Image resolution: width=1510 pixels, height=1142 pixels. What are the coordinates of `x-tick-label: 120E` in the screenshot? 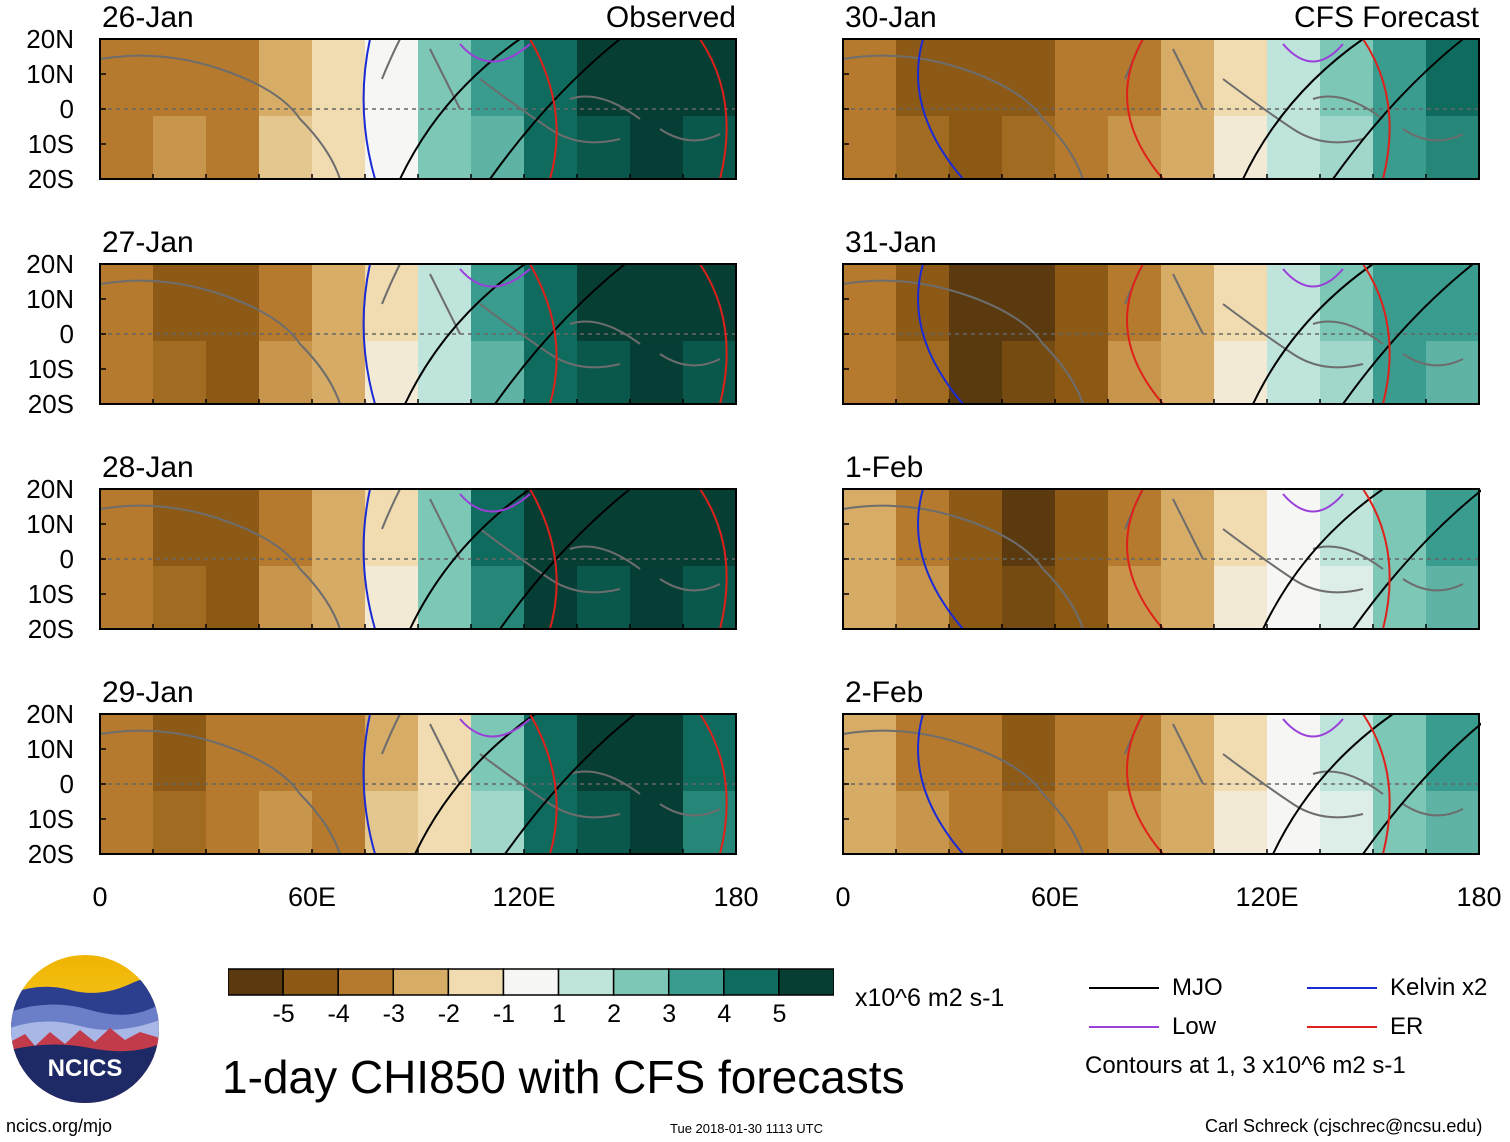 It's located at (1267, 897).